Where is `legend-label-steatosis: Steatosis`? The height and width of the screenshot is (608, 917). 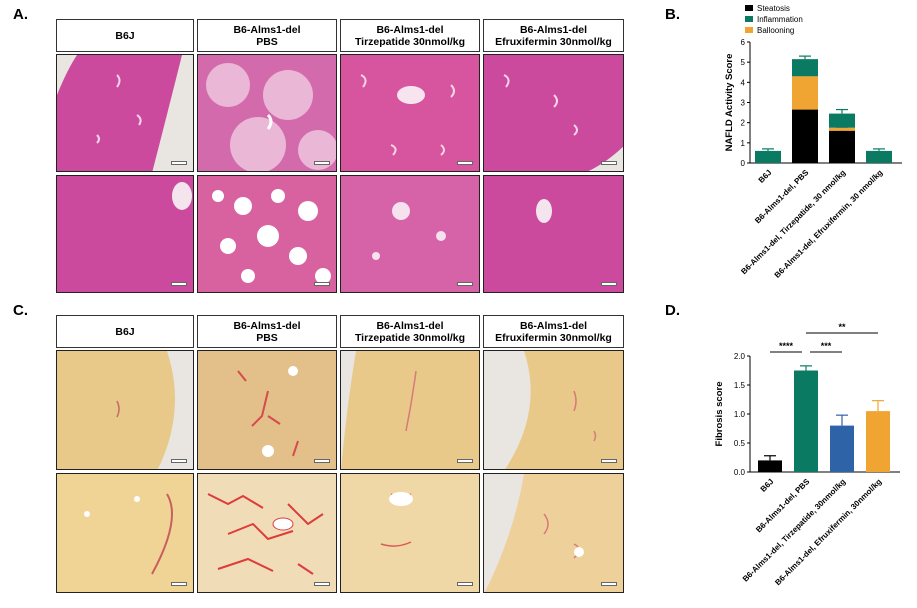 legend-label-steatosis: Steatosis is located at coordinates (773, 8).